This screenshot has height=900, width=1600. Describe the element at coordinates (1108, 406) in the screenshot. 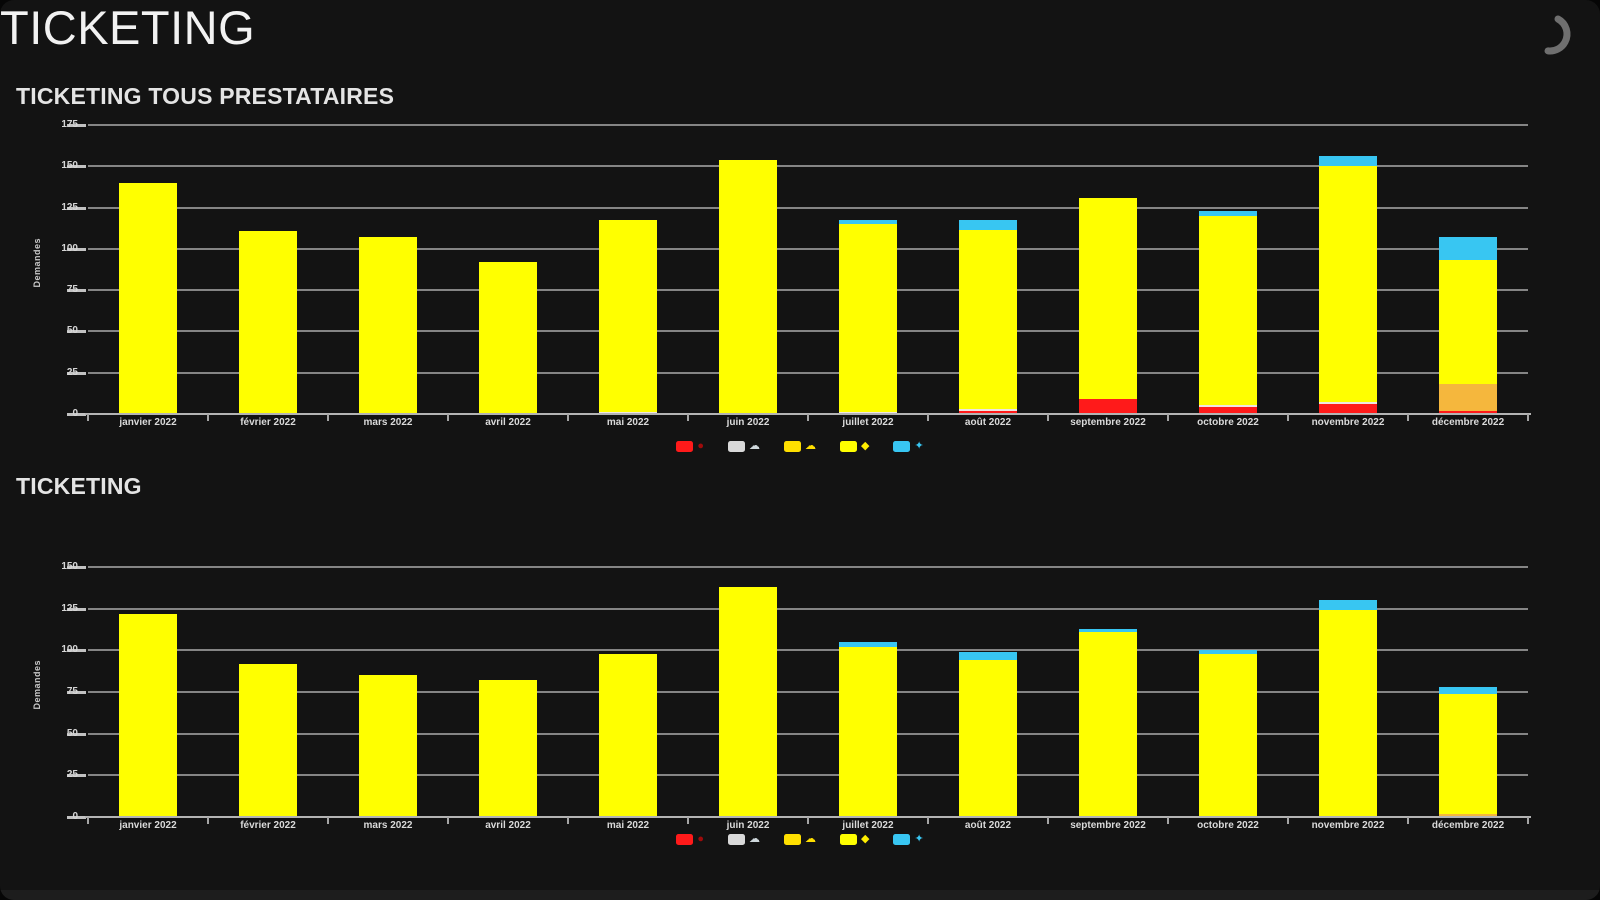

I see `segment-red` at that location.